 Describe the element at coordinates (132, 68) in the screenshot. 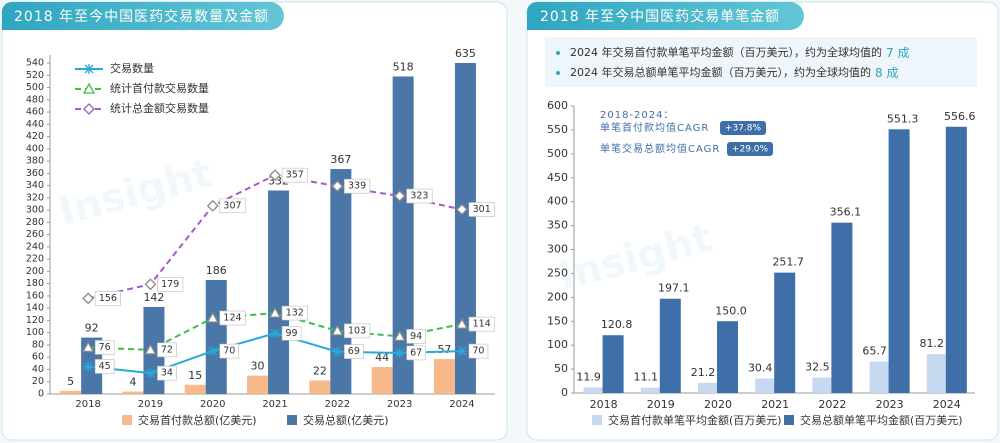

I see `legend-label: 交易数量` at that location.